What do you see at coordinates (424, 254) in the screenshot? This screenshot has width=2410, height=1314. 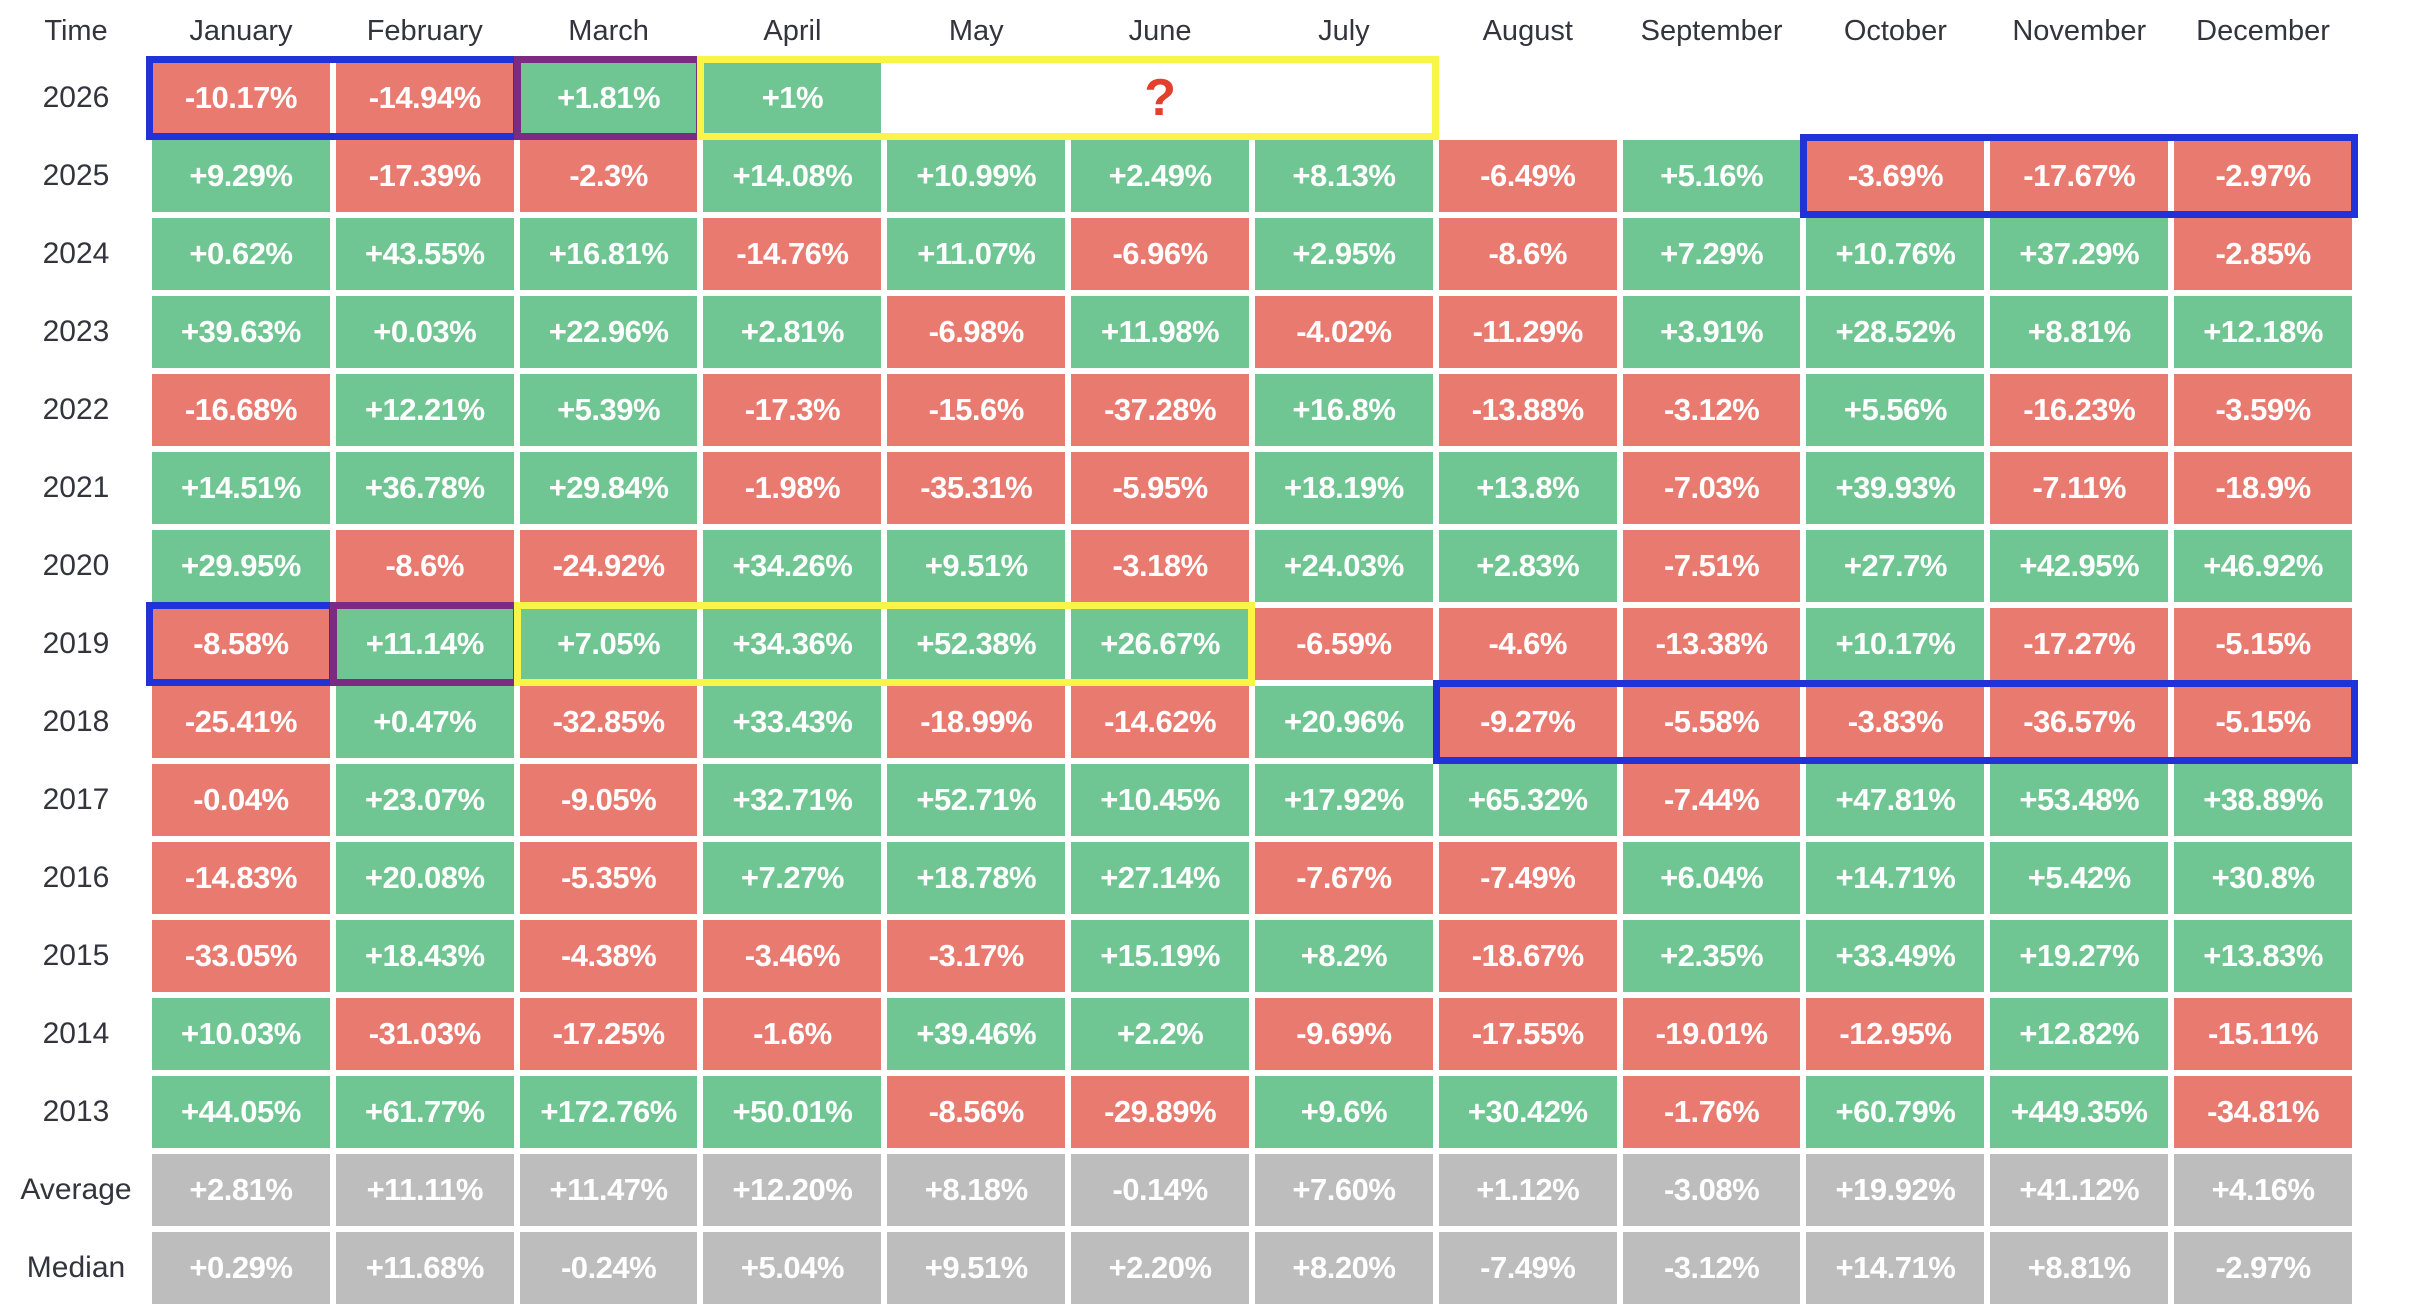 I see `cell-2024-february: +43.55%` at bounding box center [424, 254].